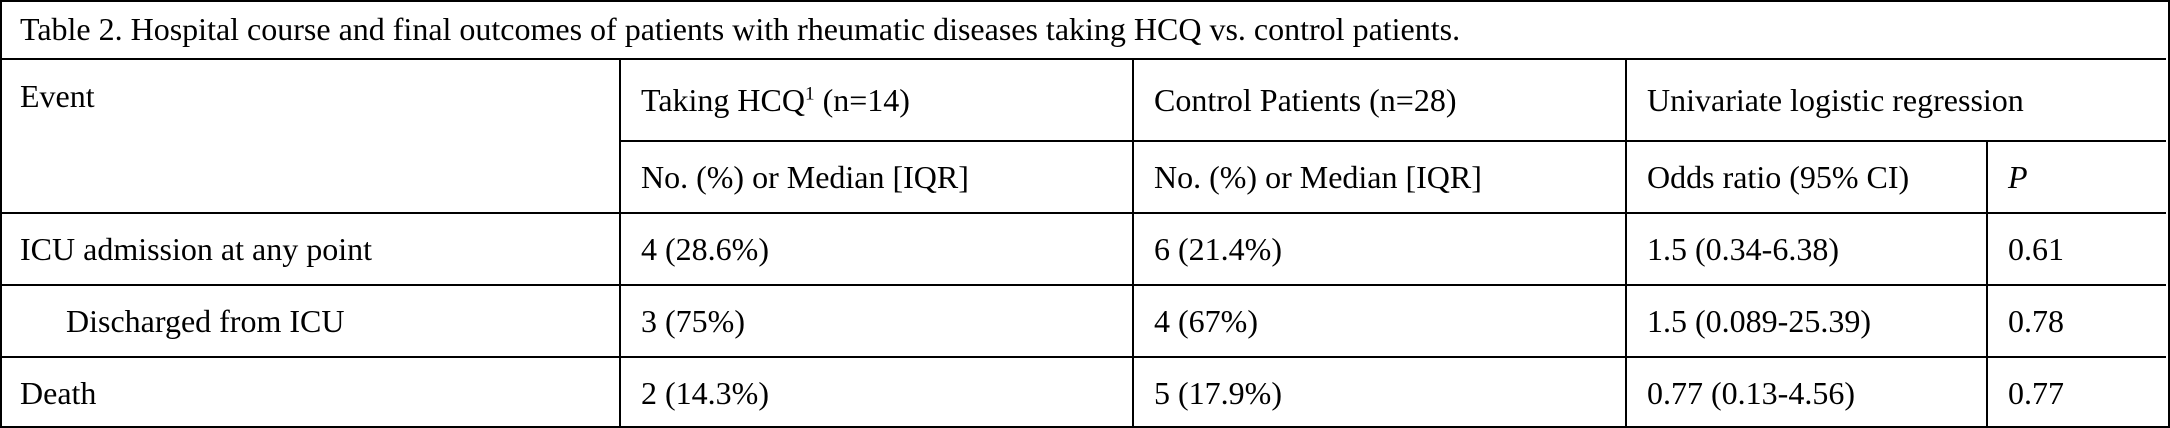 This screenshot has width=2170, height=428. Describe the element at coordinates (310, 392) in the screenshot. I see `event-cell: Death` at that location.